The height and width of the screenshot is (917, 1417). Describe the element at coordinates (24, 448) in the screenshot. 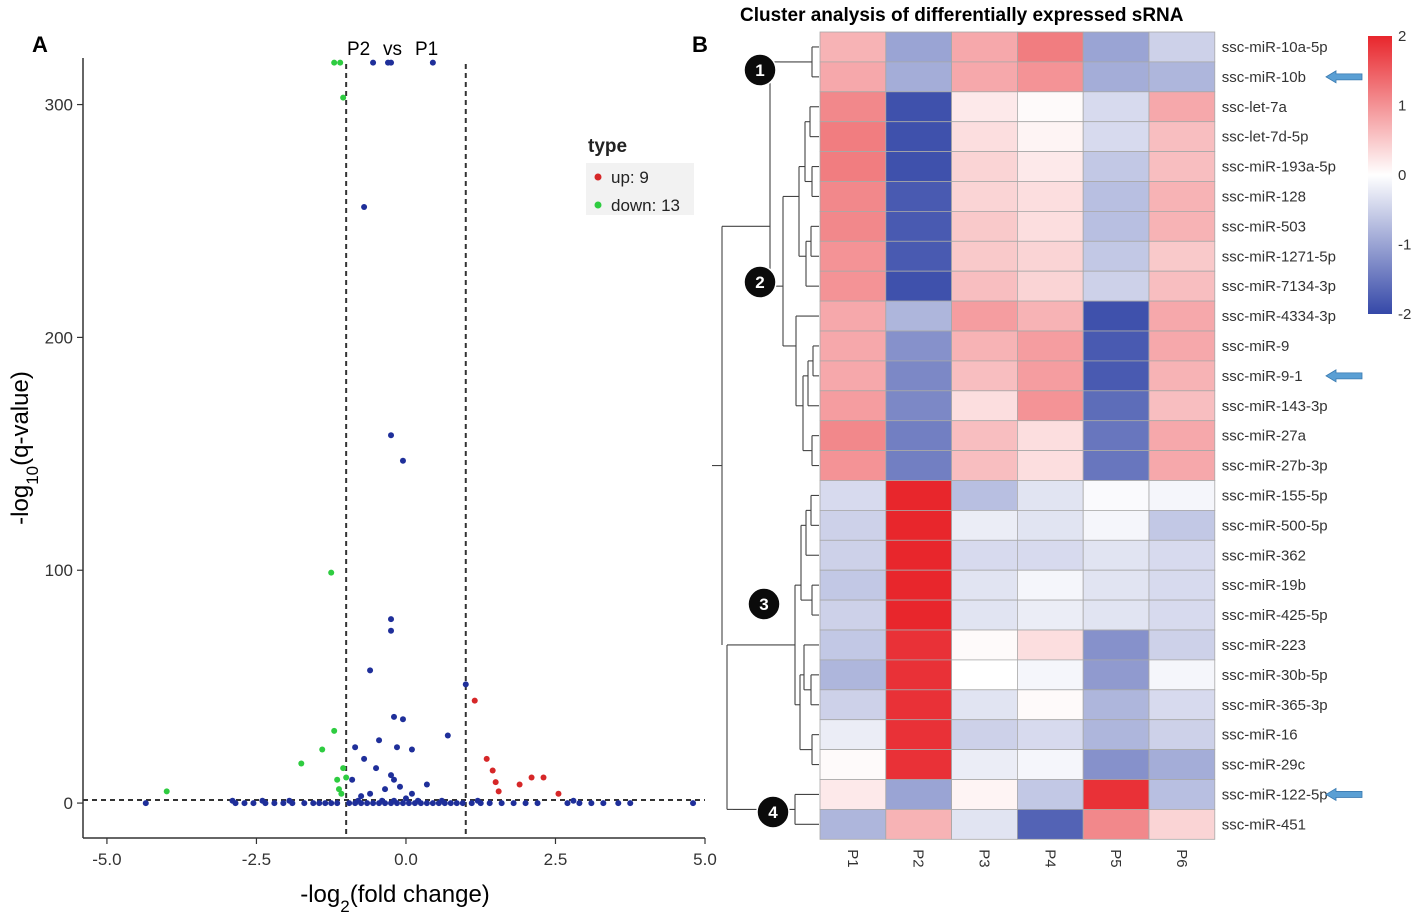

I see `y-axis-title: -log10(q-value)` at that location.